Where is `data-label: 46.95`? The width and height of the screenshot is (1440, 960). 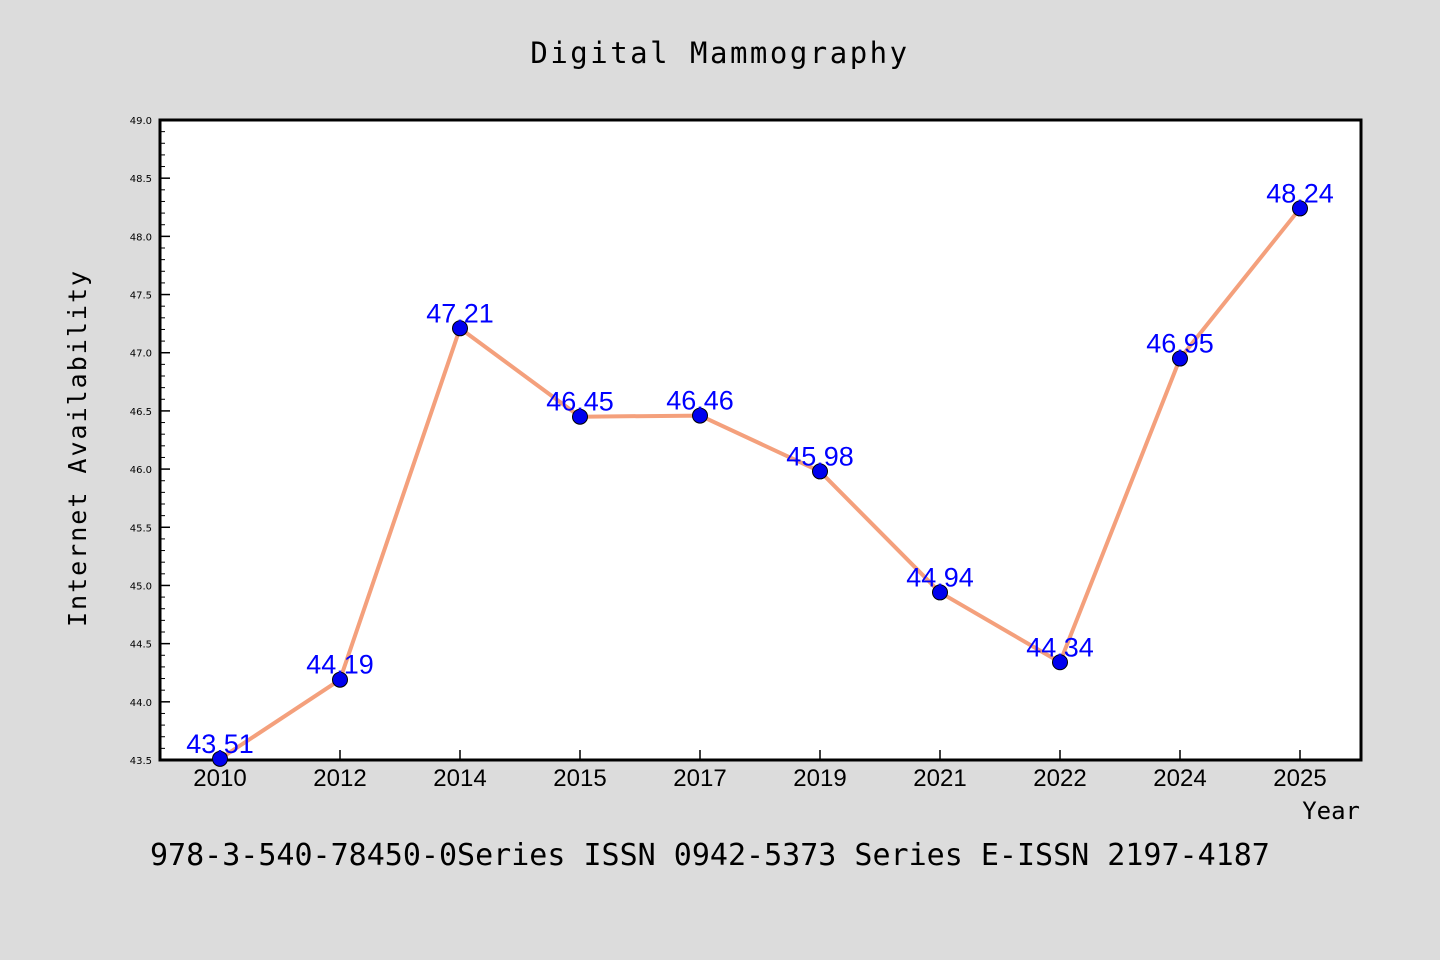 data-label: 46.95 is located at coordinates (1180, 344).